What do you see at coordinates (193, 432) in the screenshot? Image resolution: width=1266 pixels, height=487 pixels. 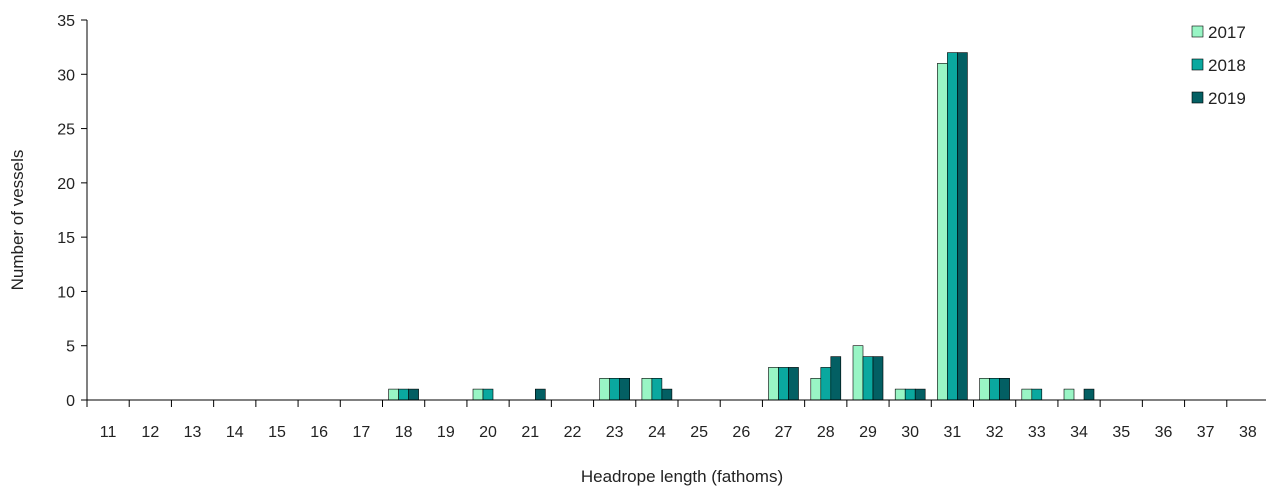 I see `x-tick-label: 13` at bounding box center [193, 432].